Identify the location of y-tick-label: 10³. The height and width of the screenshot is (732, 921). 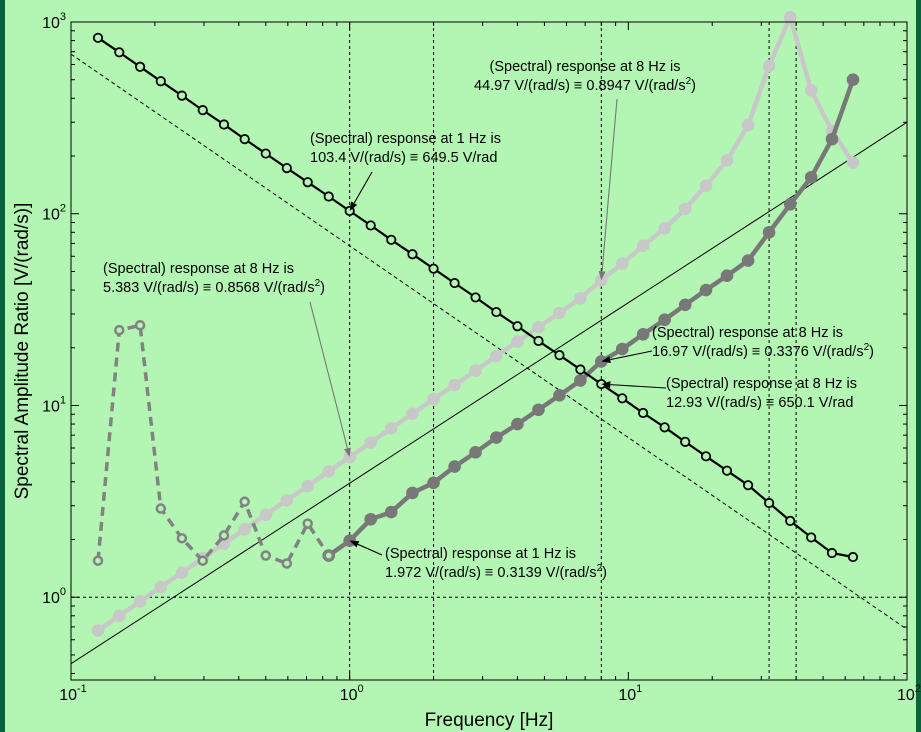
(54, 21).